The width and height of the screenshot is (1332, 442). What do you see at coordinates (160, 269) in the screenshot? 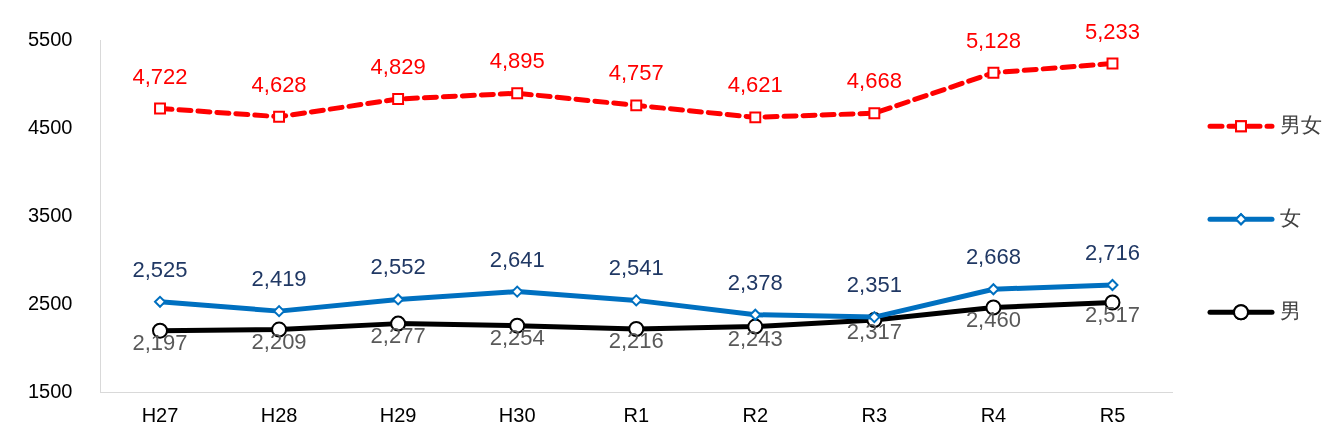
I see `data-label: 2,525` at bounding box center [160, 269].